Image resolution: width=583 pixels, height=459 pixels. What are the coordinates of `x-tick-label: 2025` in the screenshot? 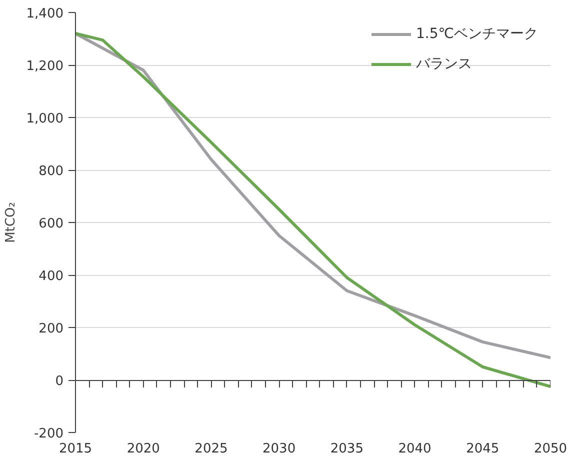 It's located at (211, 449).